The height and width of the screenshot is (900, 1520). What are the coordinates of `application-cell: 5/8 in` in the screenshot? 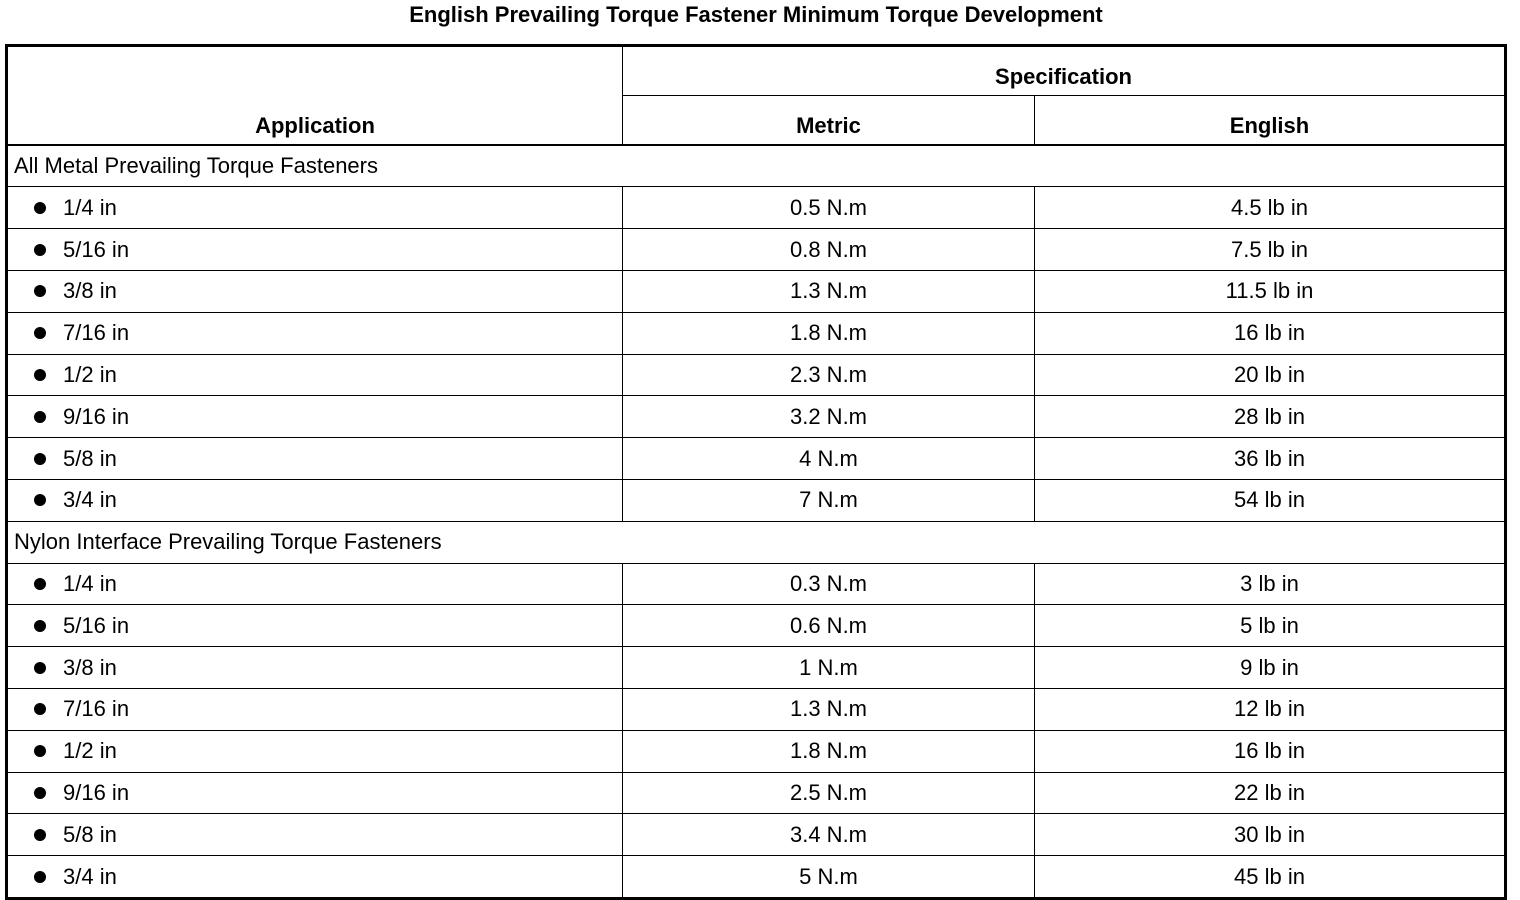 It's located at (314, 835).